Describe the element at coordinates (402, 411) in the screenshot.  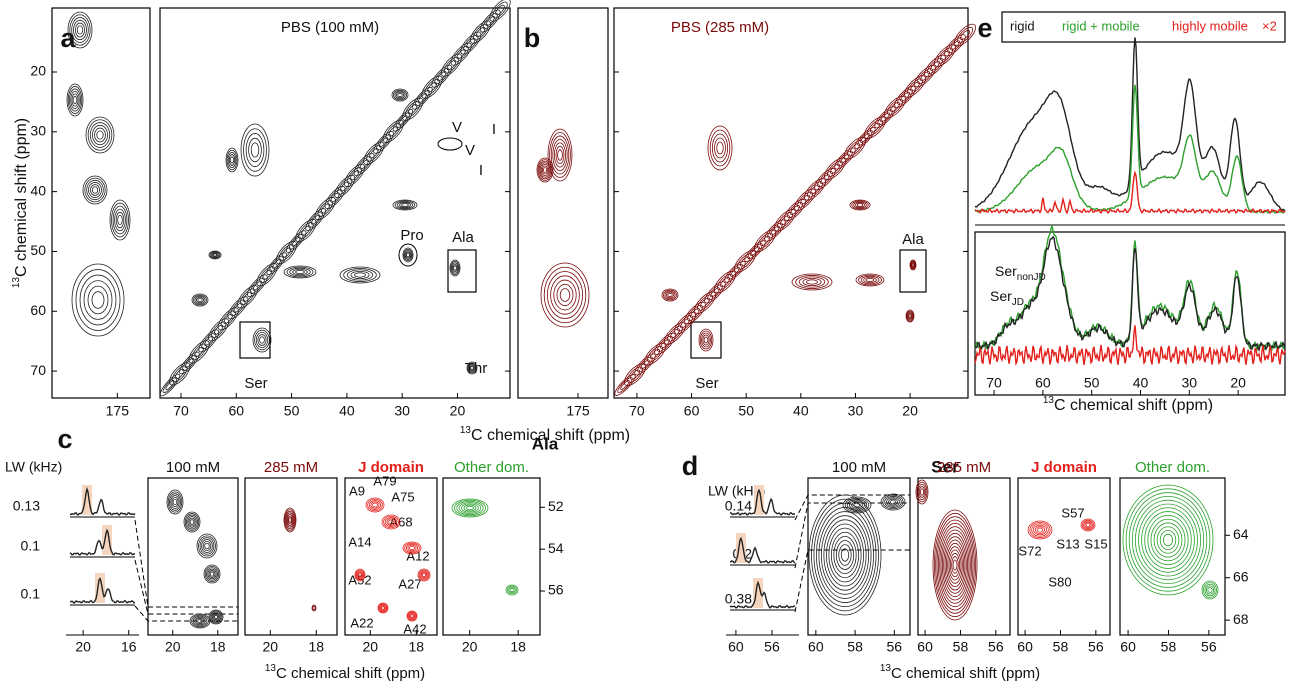
I see `x-tick-label: 30` at that location.